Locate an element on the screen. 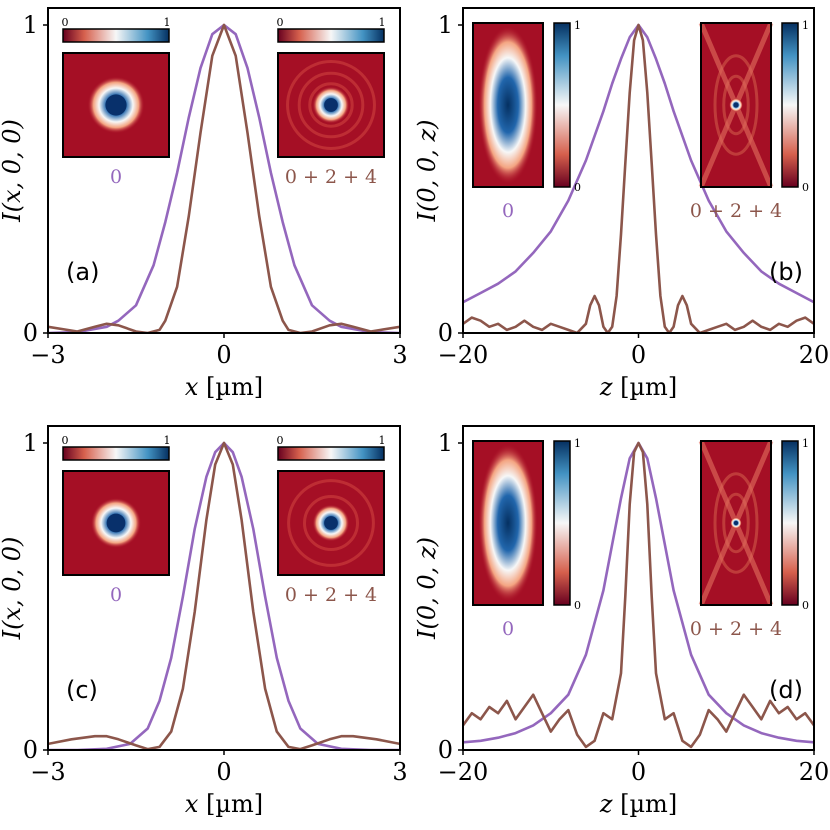 The height and width of the screenshot is (830, 830). x-axis-label: z [µm] is located at coordinates (638, 387).